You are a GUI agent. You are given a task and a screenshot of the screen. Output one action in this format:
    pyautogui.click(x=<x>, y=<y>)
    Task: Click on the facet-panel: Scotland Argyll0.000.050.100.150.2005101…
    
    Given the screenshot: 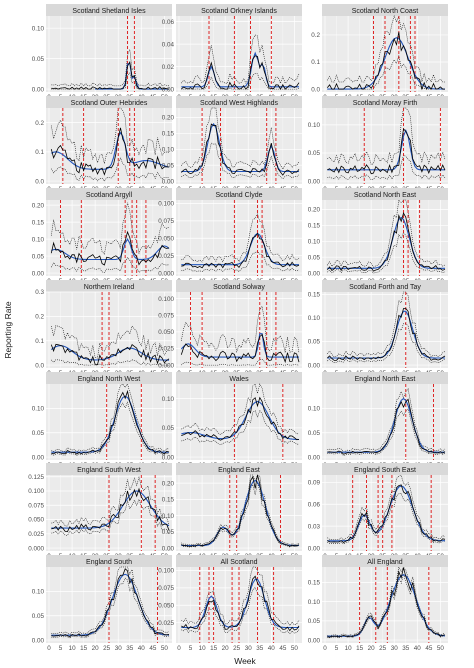 What is the action you would take?
    pyautogui.click(x=102, y=236)
    